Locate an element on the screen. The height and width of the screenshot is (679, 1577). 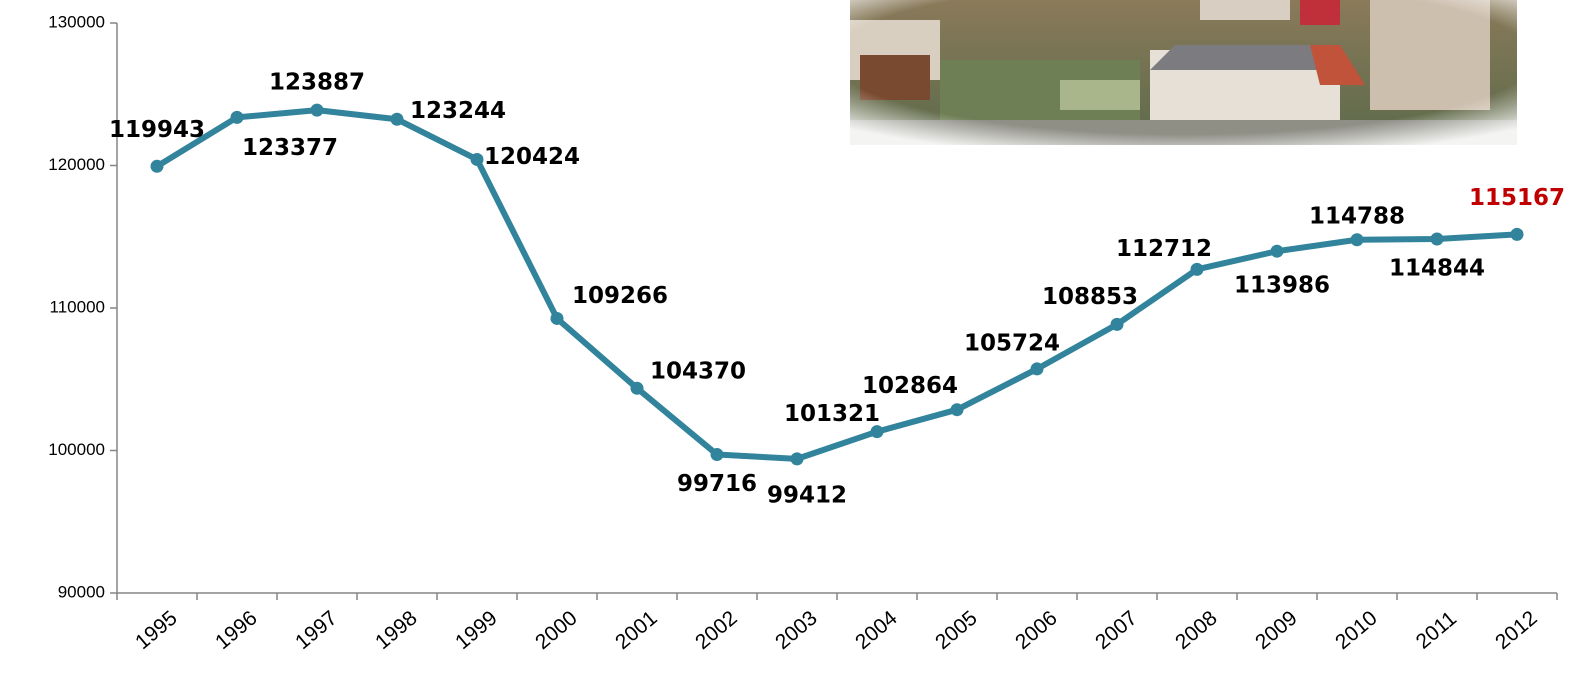
value-label: 109266 is located at coordinates (620, 296).